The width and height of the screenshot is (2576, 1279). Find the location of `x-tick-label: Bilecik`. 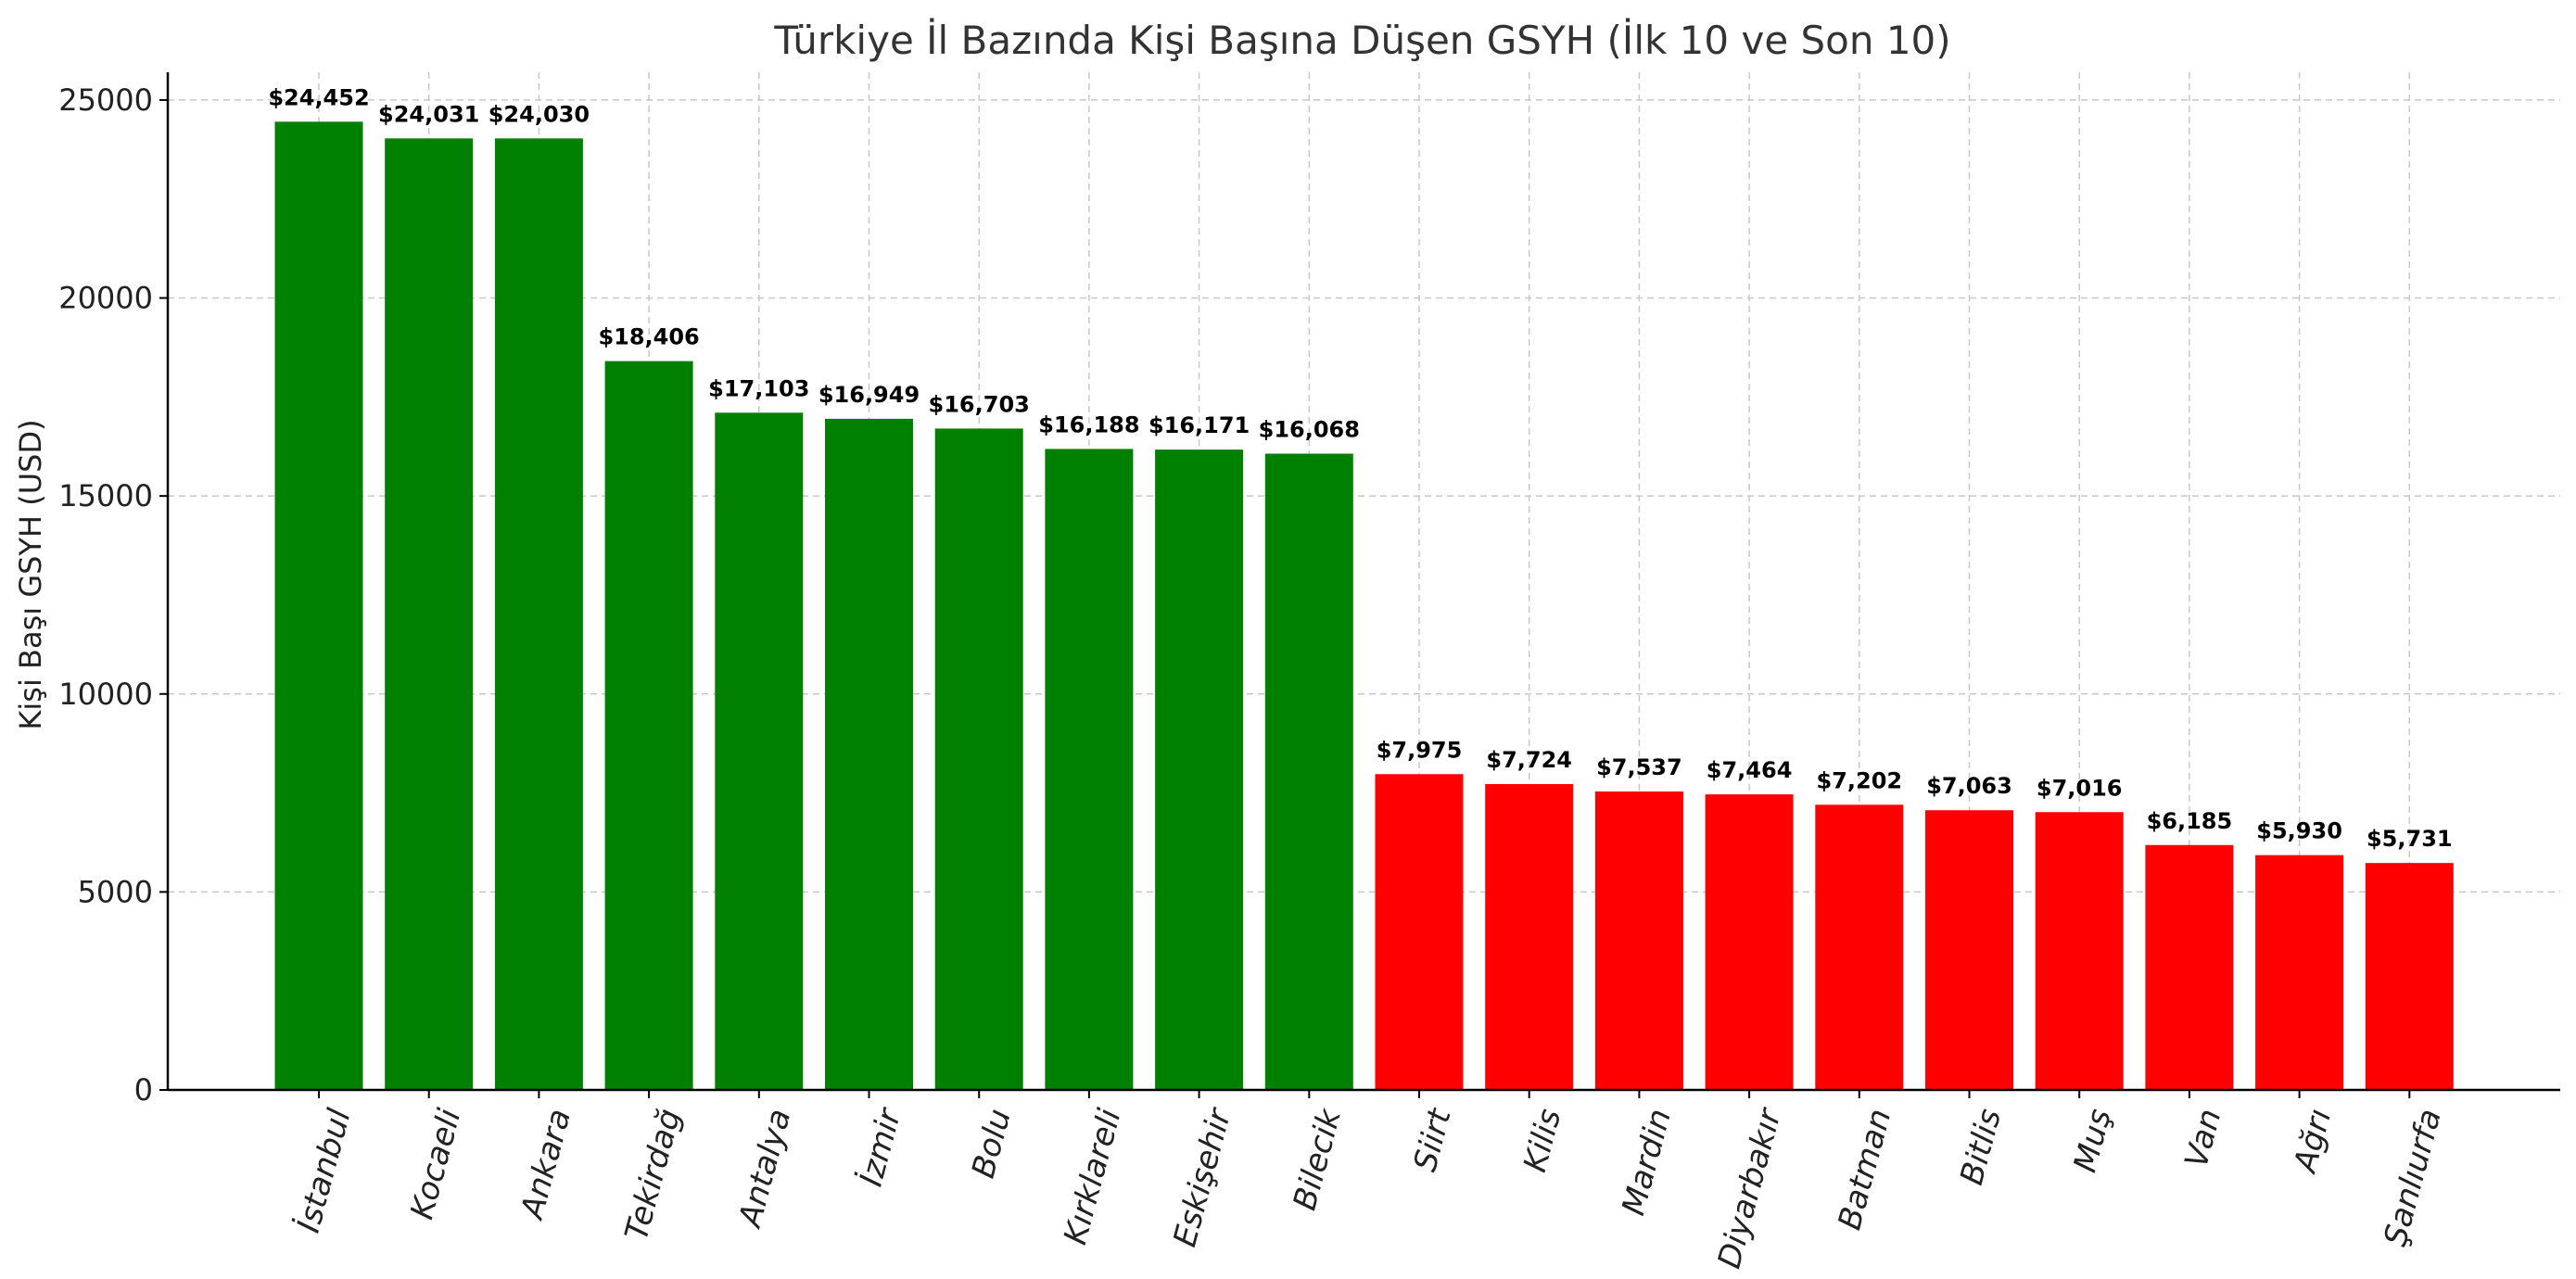

x-tick-label: Bilecik is located at coordinates (1318, 1159).